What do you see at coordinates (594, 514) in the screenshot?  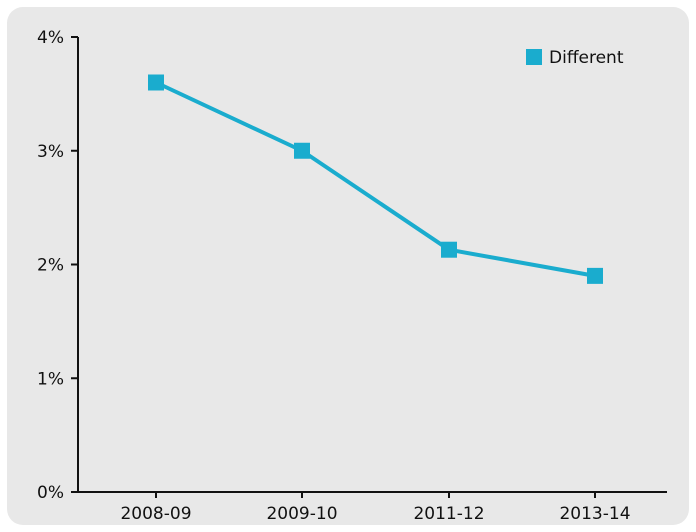 I see `x-tick-label: 2013-14` at bounding box center [594, 514].